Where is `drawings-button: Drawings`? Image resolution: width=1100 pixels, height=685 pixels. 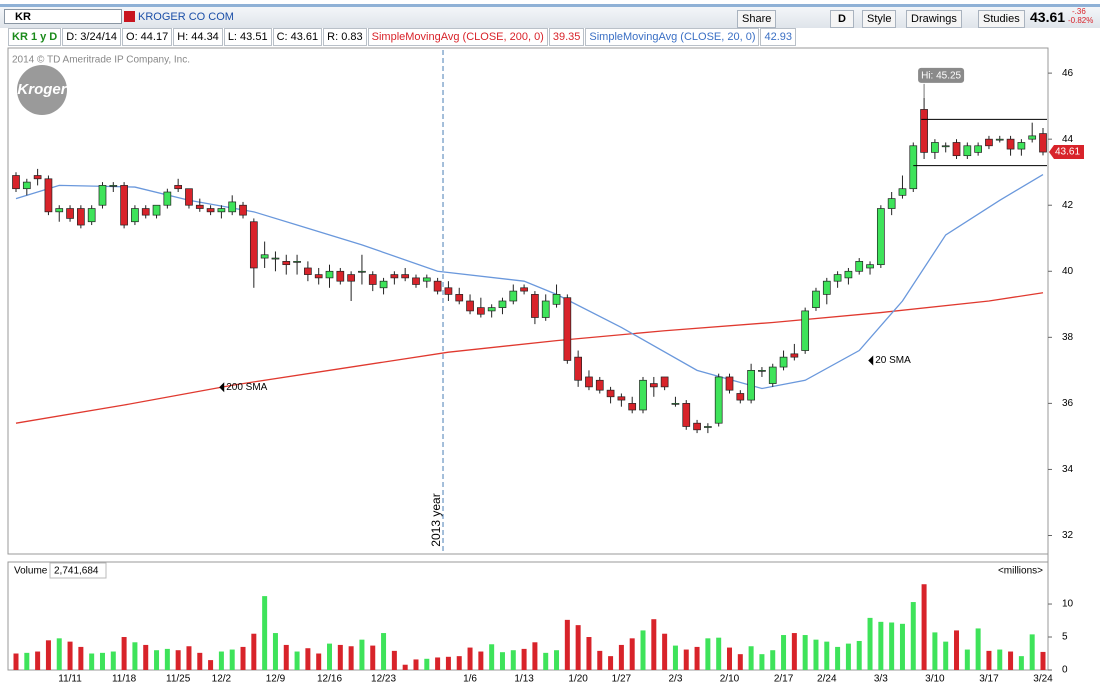
drawings-button: Drawings is located at coordinates (934, 19).